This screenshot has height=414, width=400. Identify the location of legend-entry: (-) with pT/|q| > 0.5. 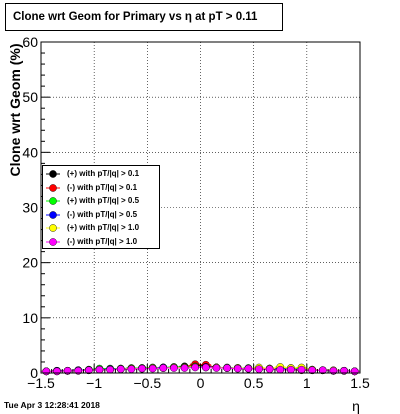
(102, 215).